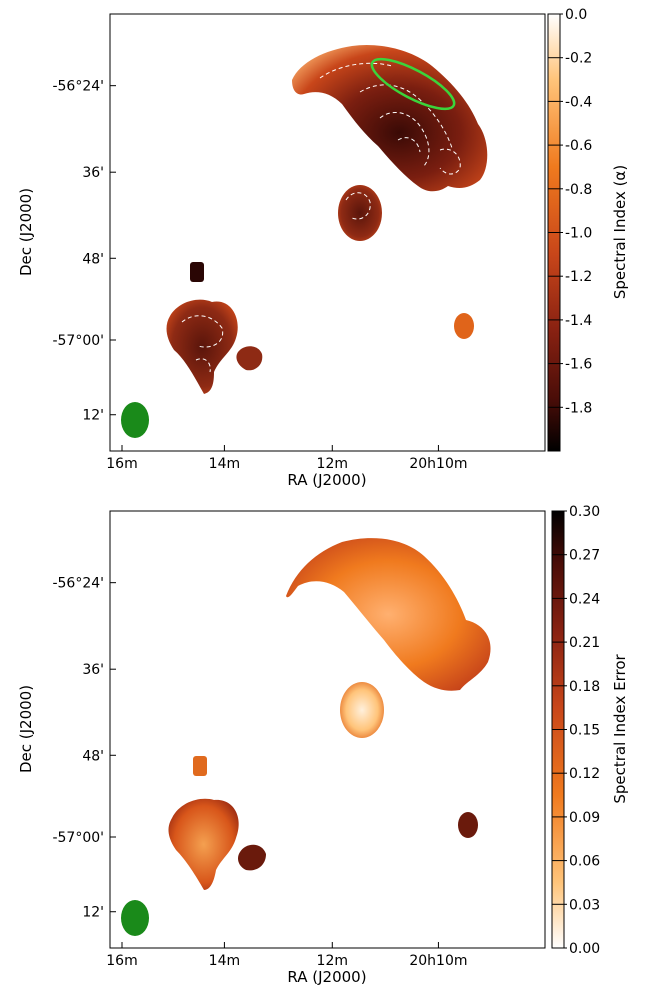  Describe the element at coordinates (578, 102) in the screenshot. I see `colorbar-tick-label: -0.4` at that location.